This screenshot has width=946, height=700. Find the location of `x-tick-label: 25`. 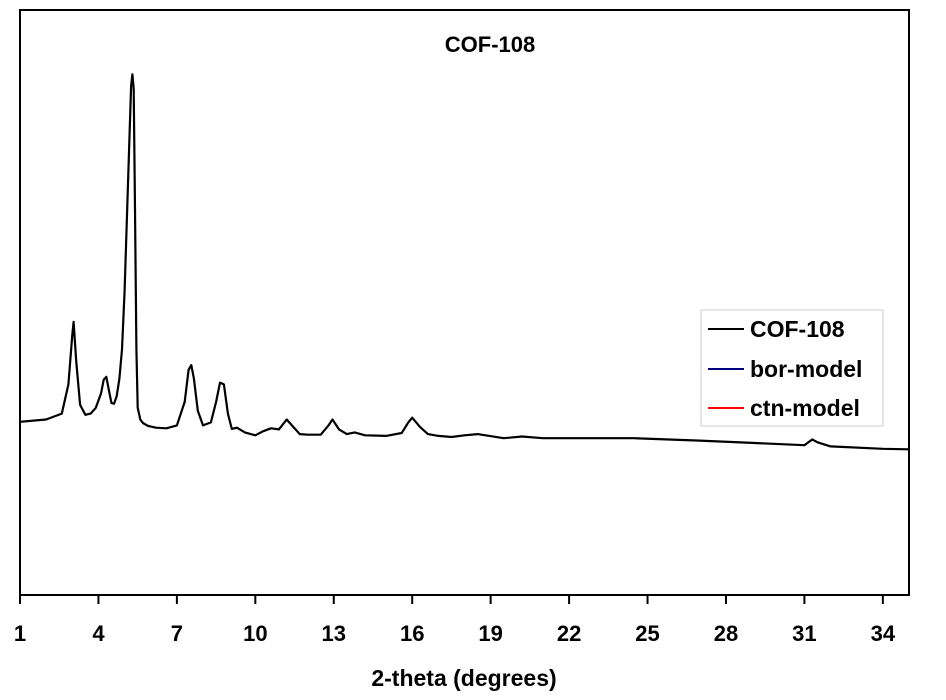

x-tick-label: 25 is located at coordinates (647, 633).